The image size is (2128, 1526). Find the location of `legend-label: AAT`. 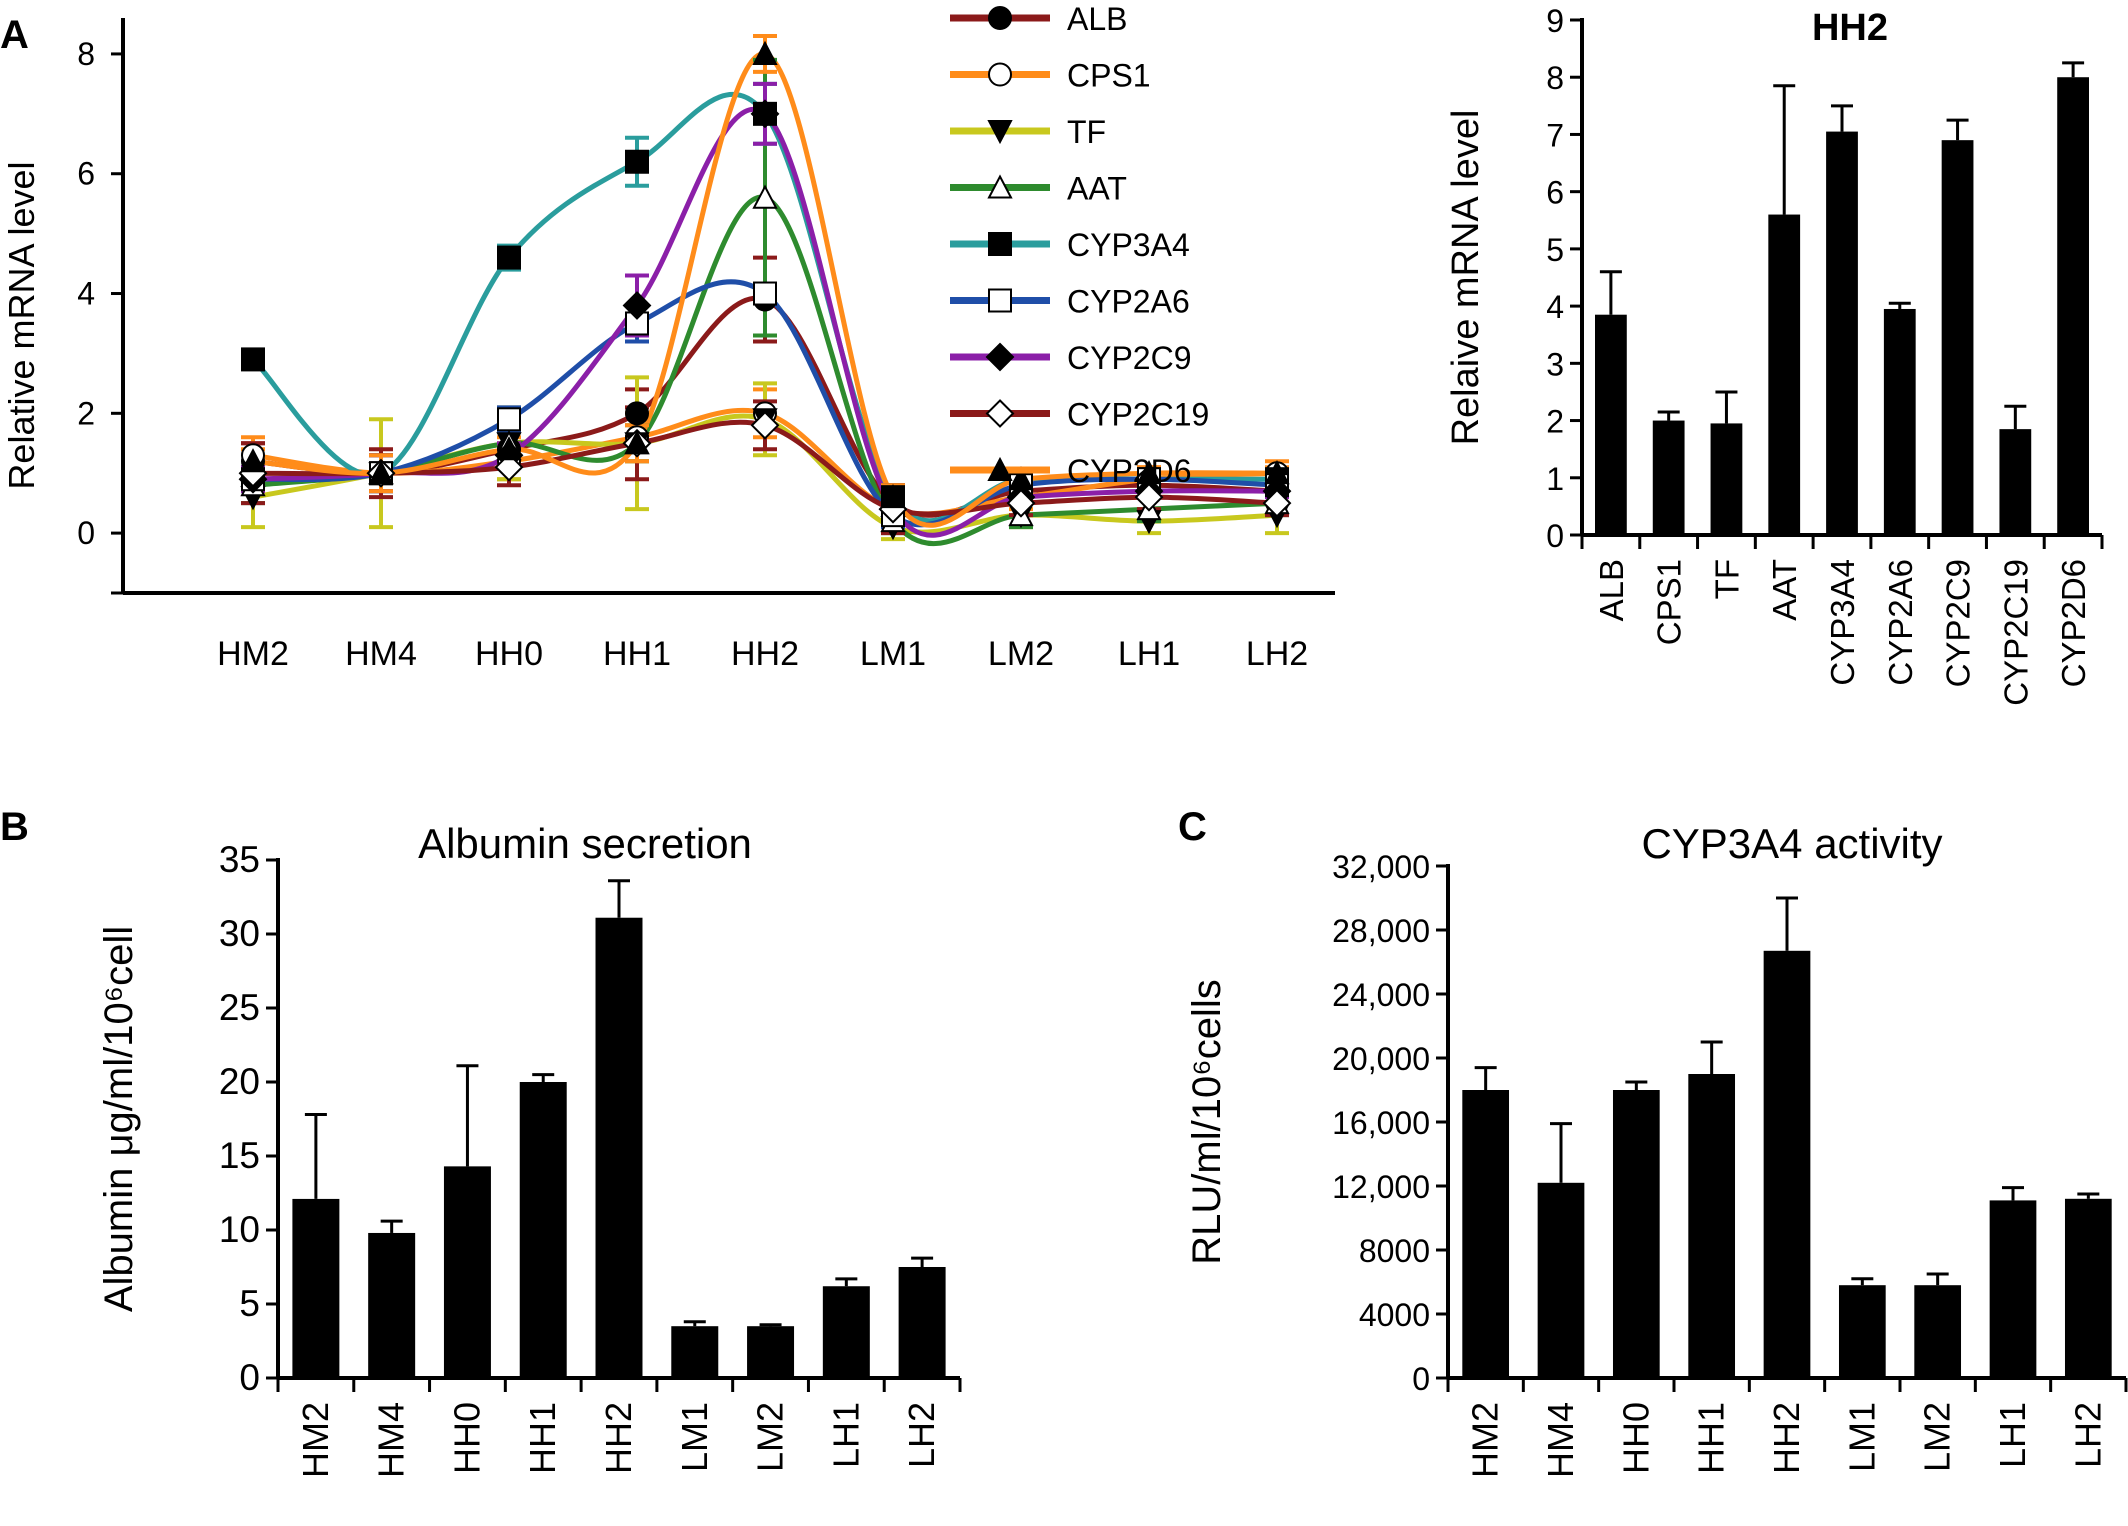

legend-label: AAT is located at coordinates (1097, 189).